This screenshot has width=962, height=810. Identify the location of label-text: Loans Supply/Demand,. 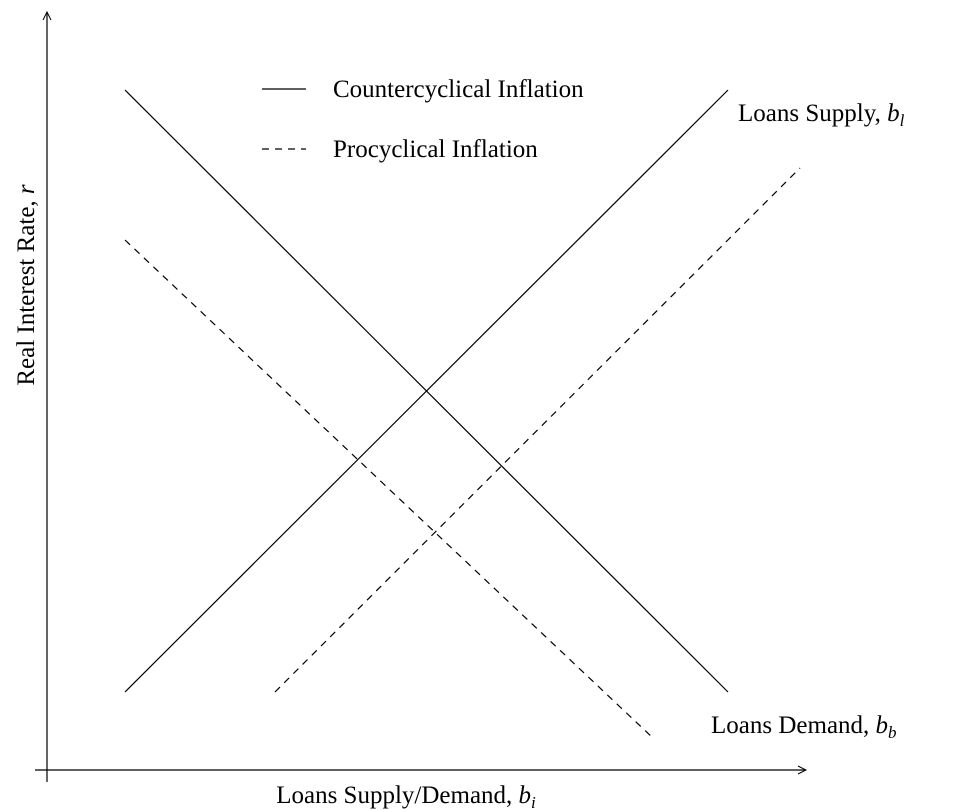
(397, 795).